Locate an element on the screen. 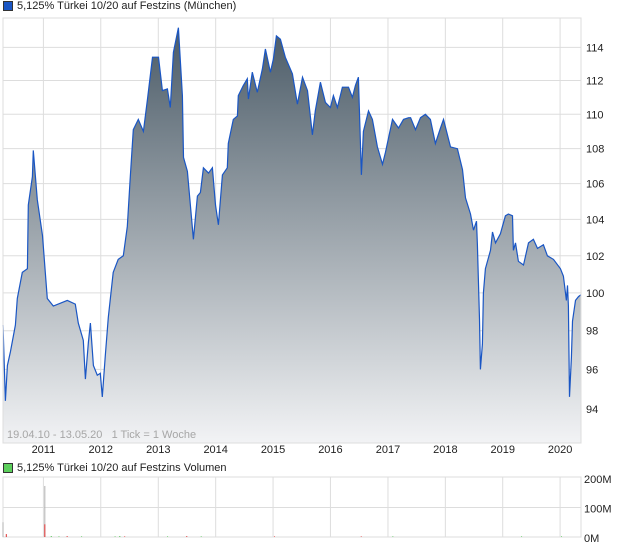  volume-y-tick-label: 200M is located at coordinates (598, 480).